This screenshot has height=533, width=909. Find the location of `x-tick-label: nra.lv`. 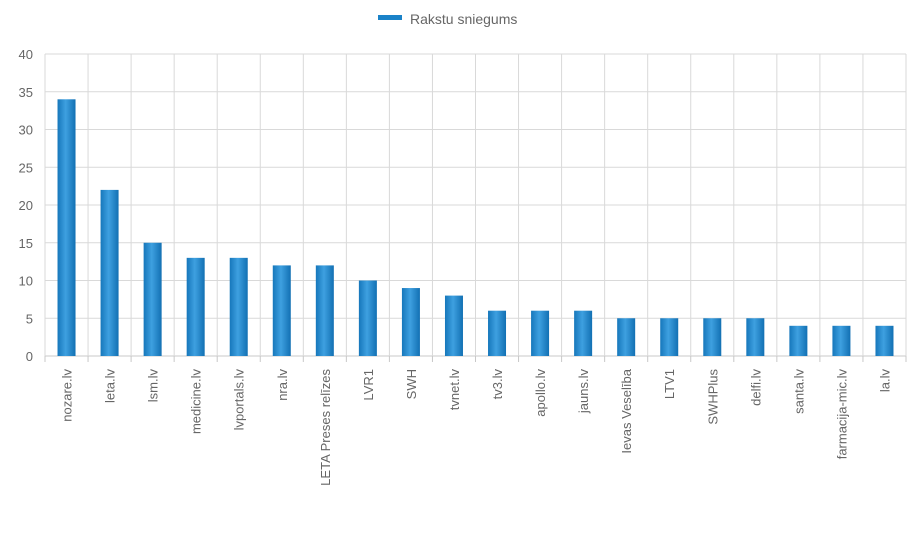

x-tick-label: nra.lv is located at coordinates (282, 385).